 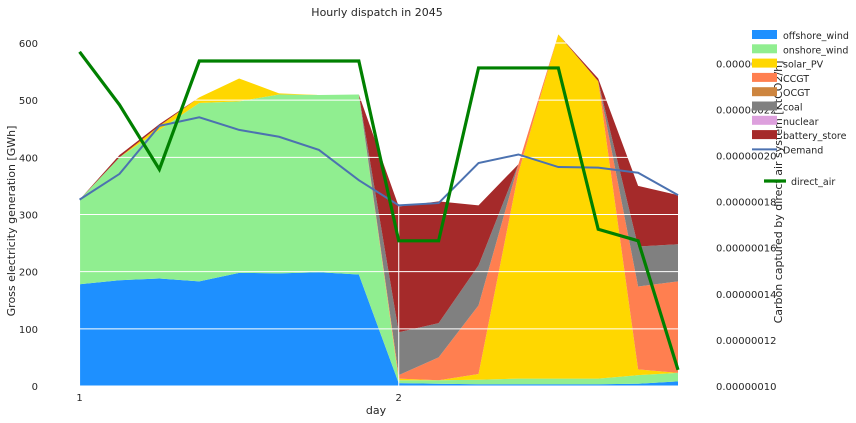 What do you see at coordinates (796, 79) in the screenshot?
I see `legend-label: CCGT` at bounding box center [796, 79].